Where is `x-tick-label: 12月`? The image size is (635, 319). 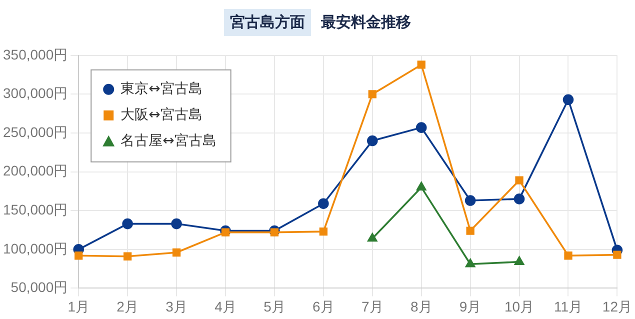
x-tick-label: 12月 is located at coordinates (617, 306).